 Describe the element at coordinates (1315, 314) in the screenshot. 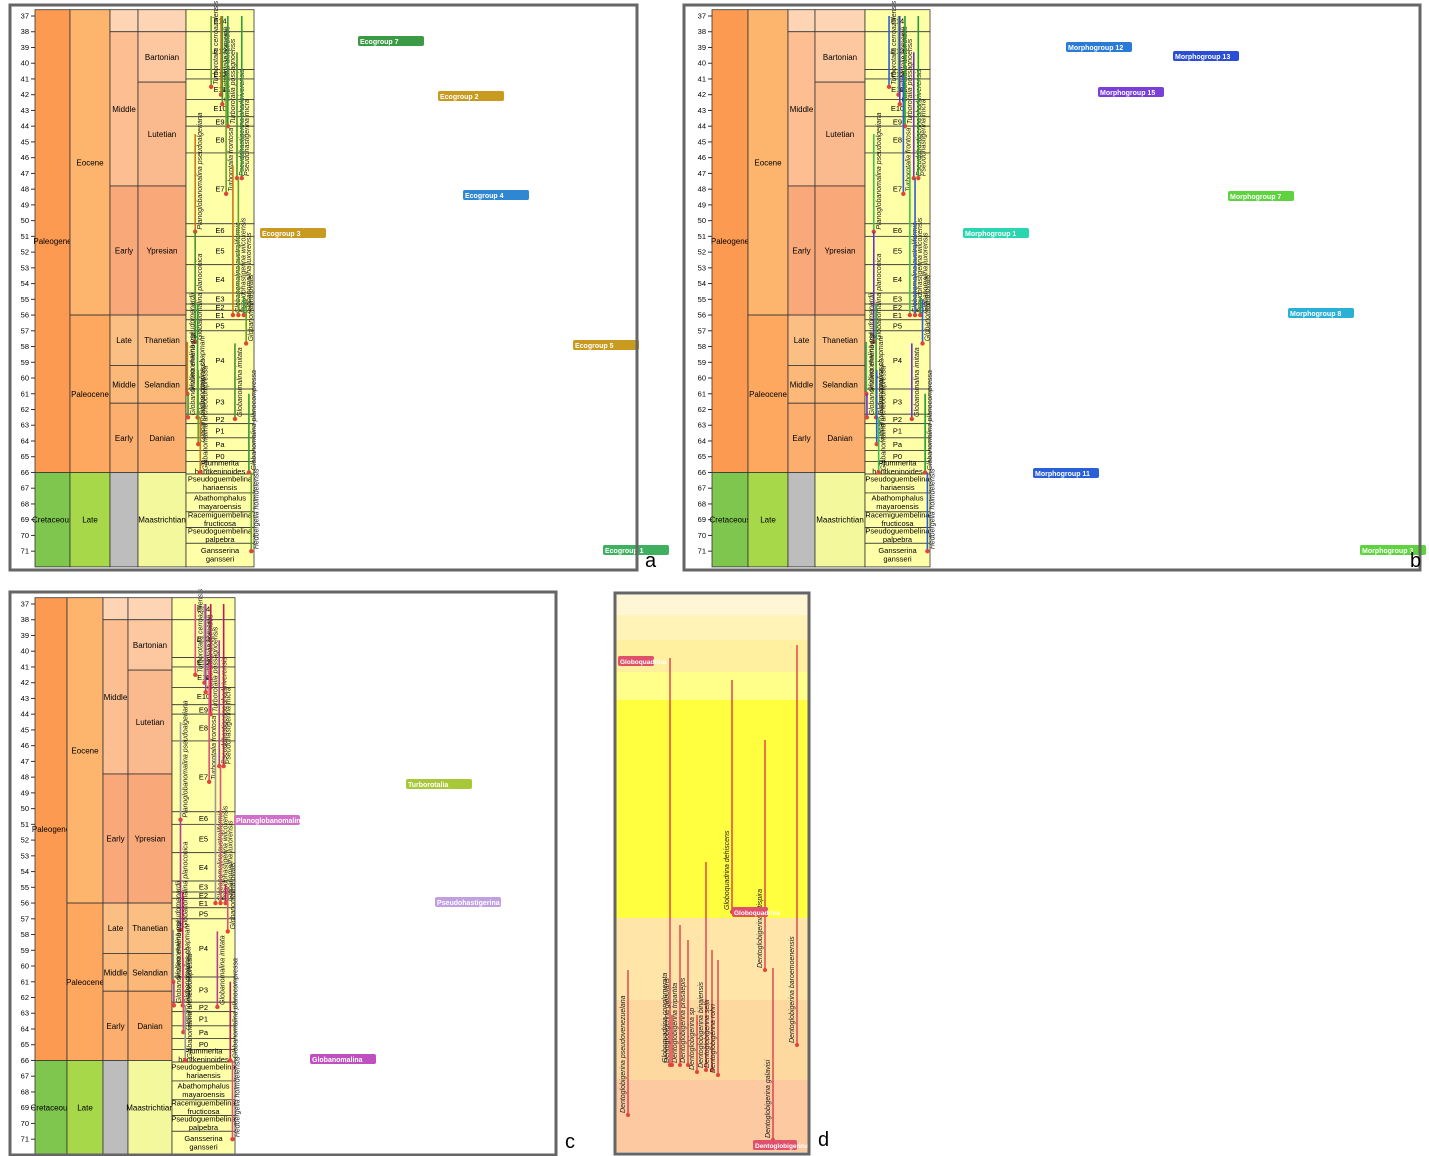

I see `group-label: Morphogroup 8` at that location.